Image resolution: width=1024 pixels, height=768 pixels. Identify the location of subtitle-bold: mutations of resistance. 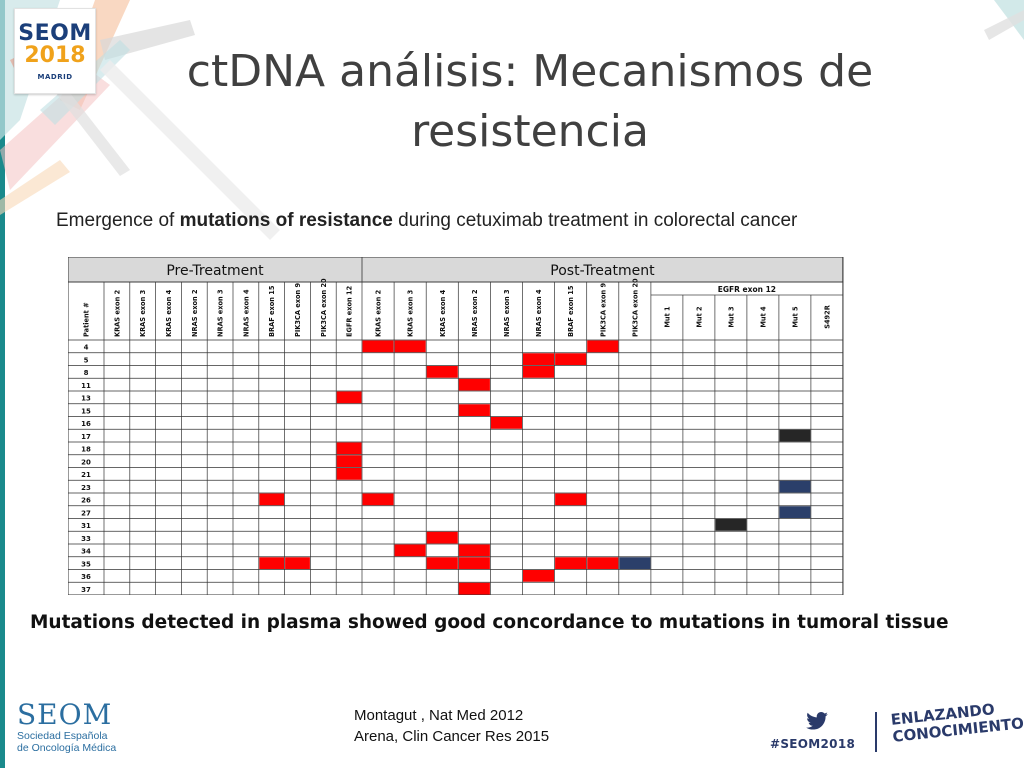
(286, 220).